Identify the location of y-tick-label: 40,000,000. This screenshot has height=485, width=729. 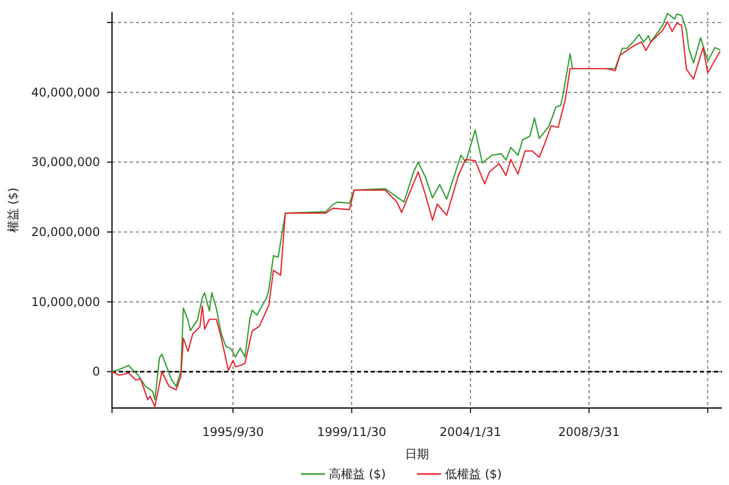
(65, 92).